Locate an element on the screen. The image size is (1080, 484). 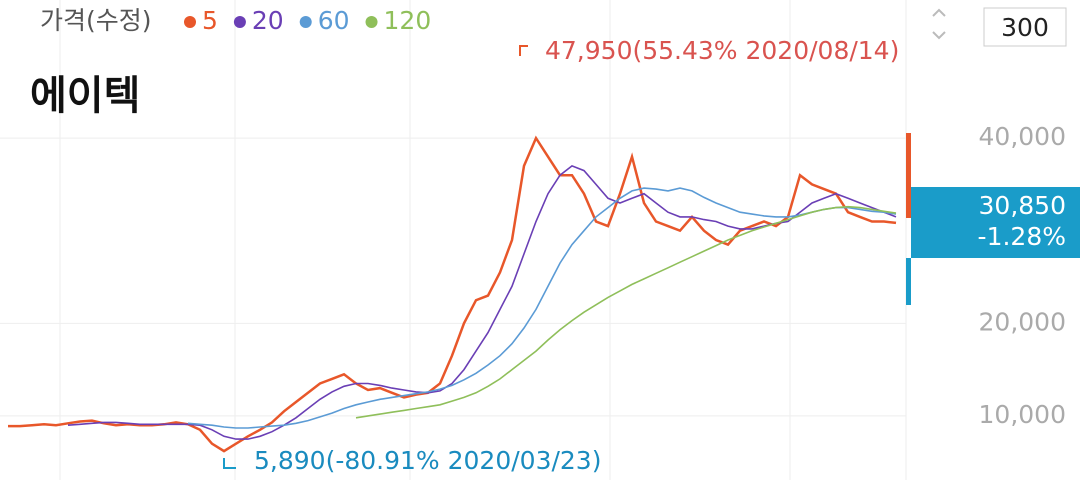
low-label: 5,890(-80.91% 2020/03/23) is located at coordinates (427, 460).